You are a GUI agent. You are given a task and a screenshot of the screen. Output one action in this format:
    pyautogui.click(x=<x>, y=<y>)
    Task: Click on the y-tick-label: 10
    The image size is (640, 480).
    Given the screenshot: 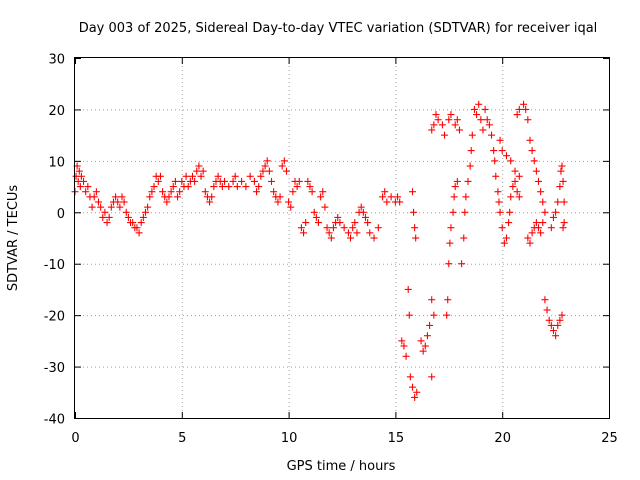 What is the action you would take?
    pyautogui.click(x=56, y=162)
    